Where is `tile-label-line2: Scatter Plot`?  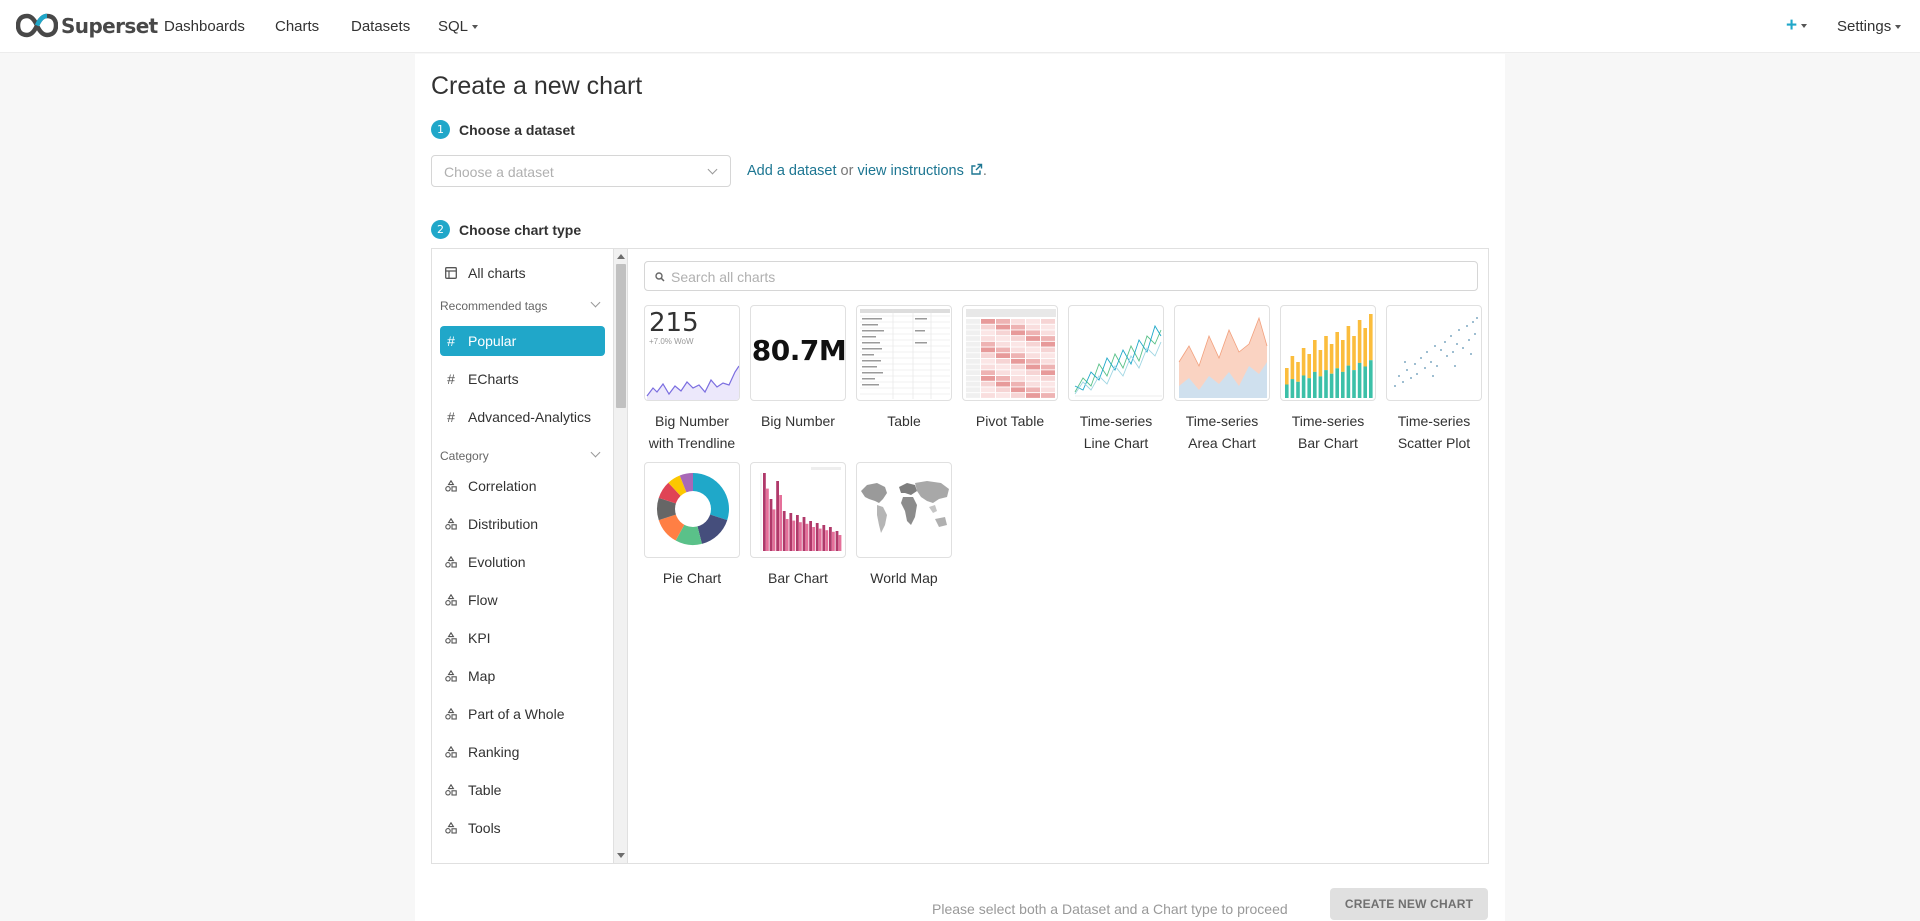 tile-label-line2: Scatter Plot is located at coordinates (1434, 443).